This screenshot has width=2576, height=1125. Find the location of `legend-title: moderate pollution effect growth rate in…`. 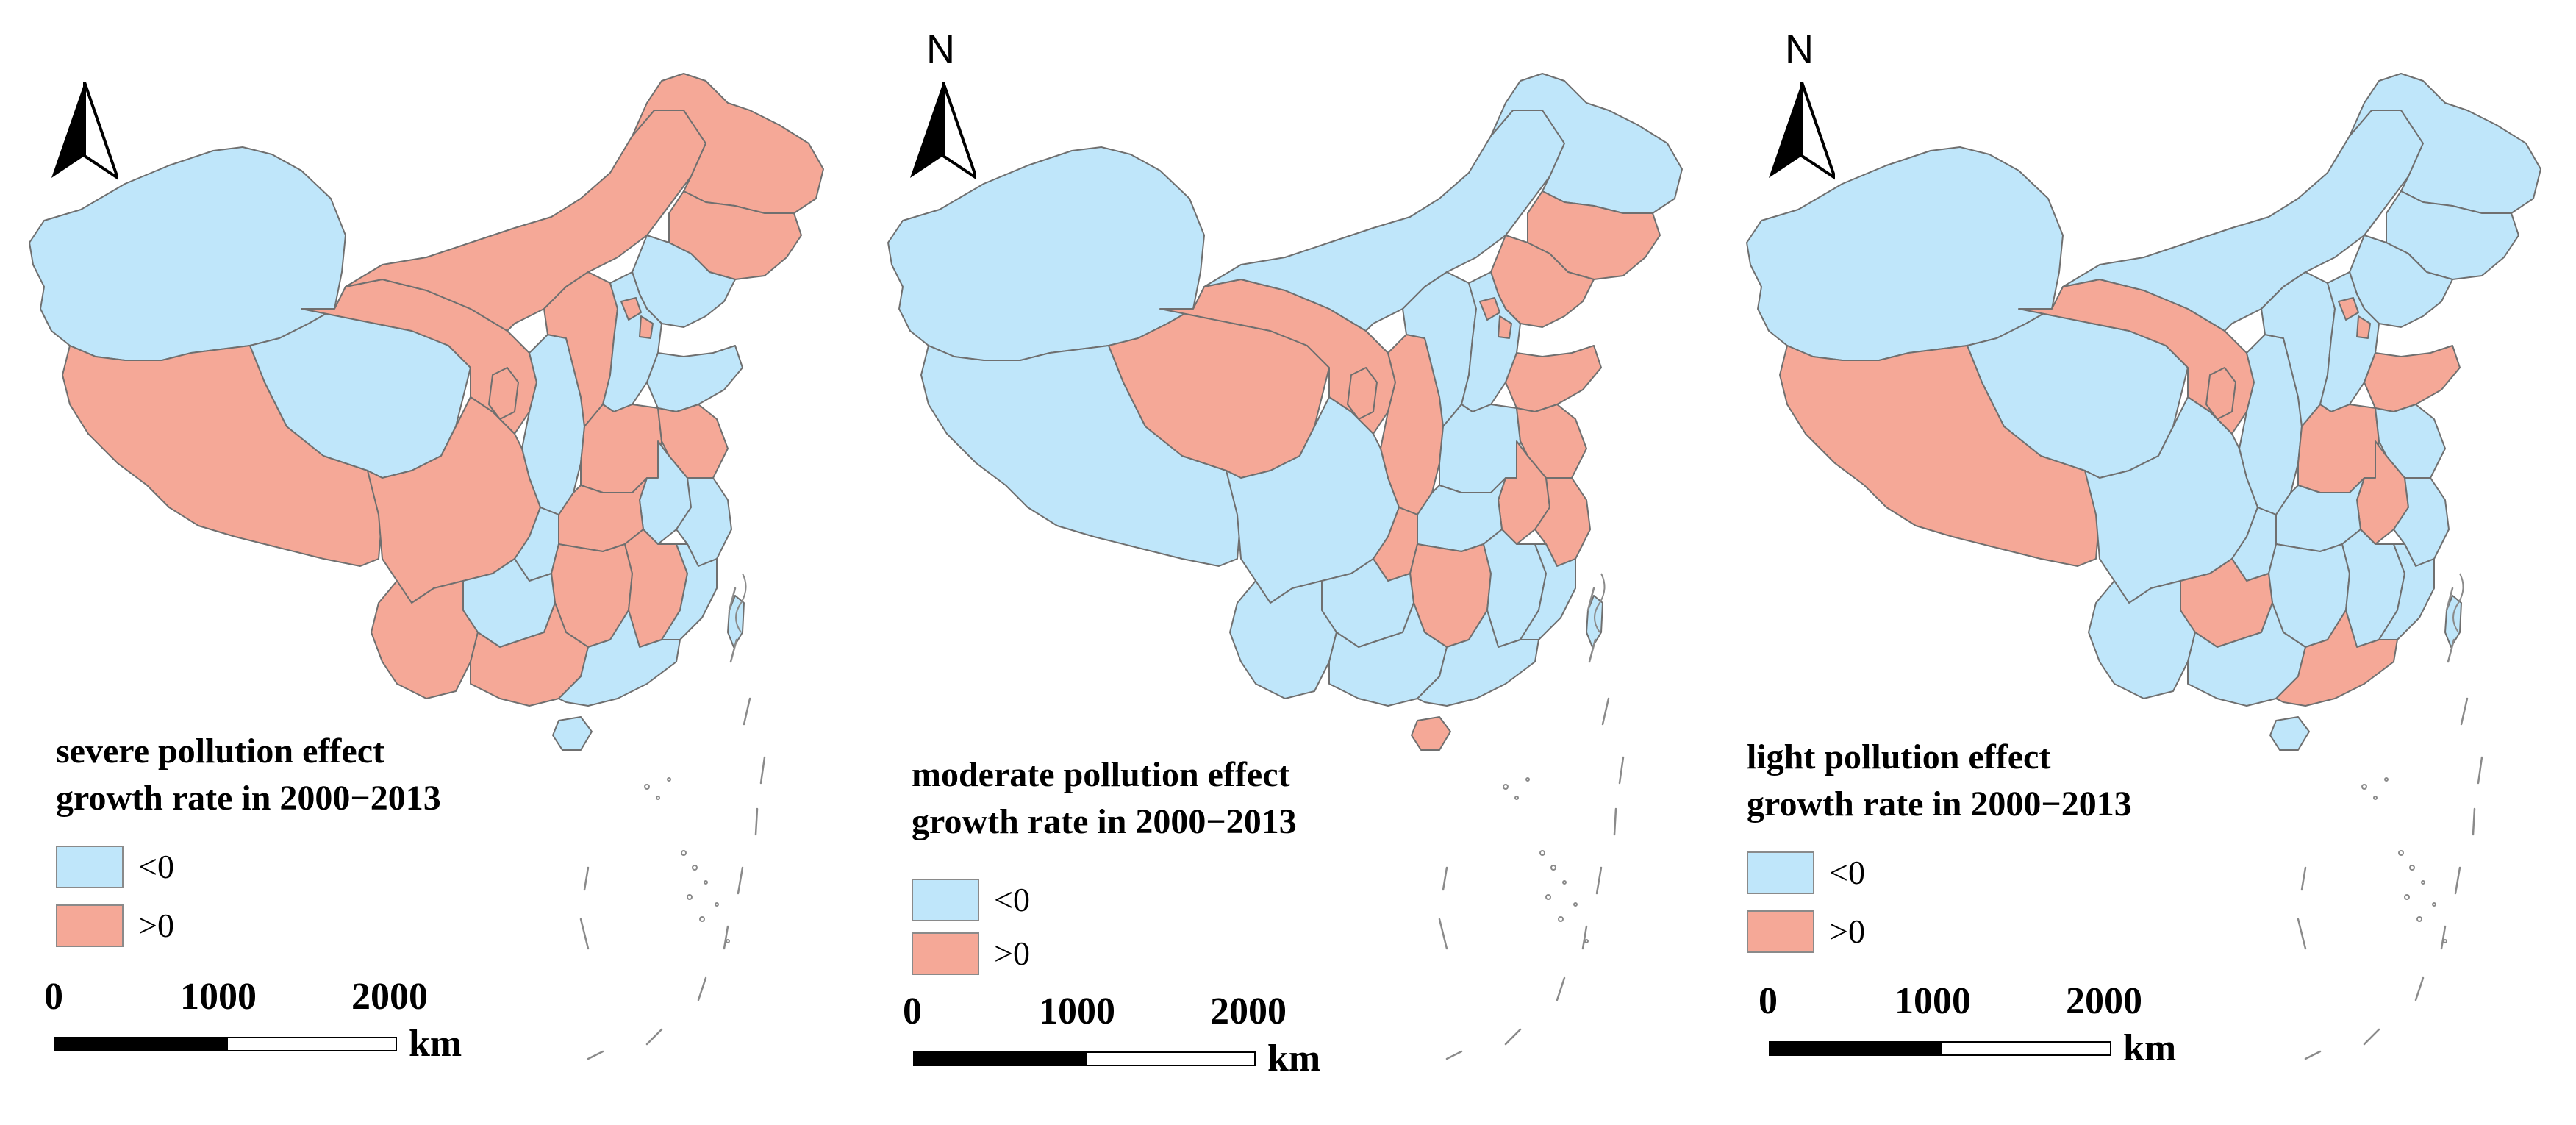

legend-title: moderate pollution effect growth rate in… is located at coordinates (1104, 798).